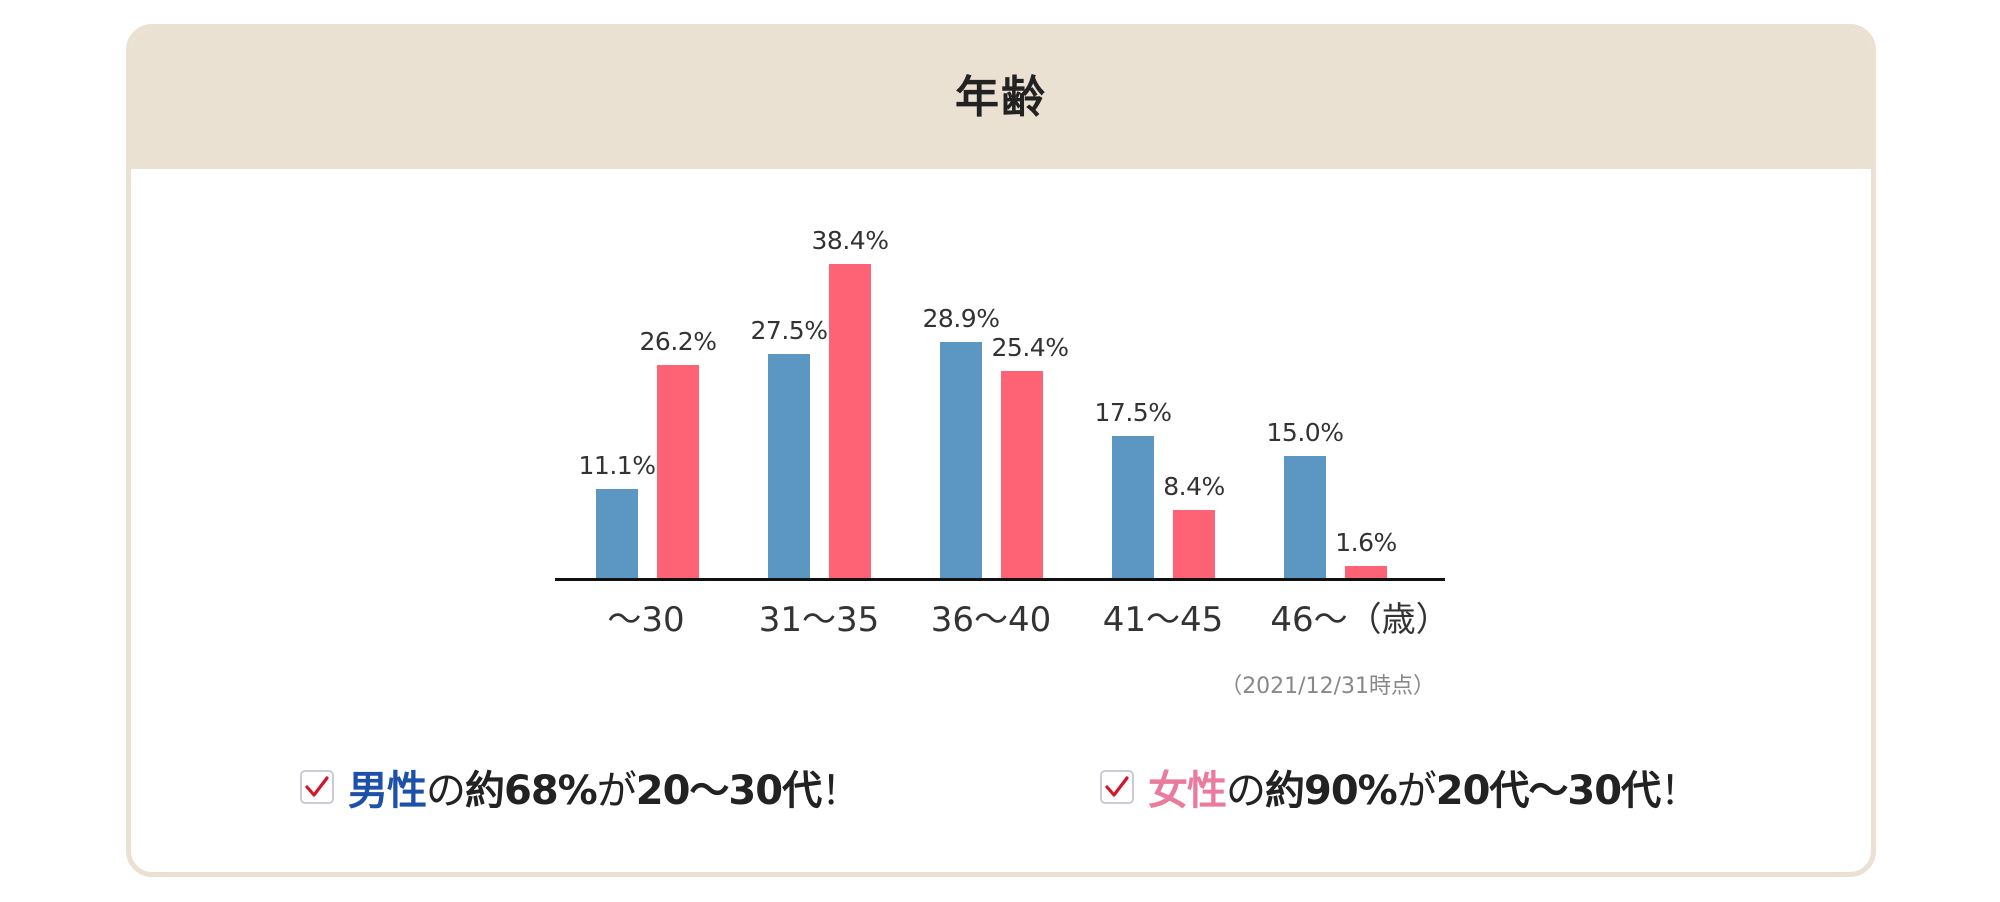 This screenshot has height=902, width=2000. I want to click on bar-female-over46, so click(1366, 572).